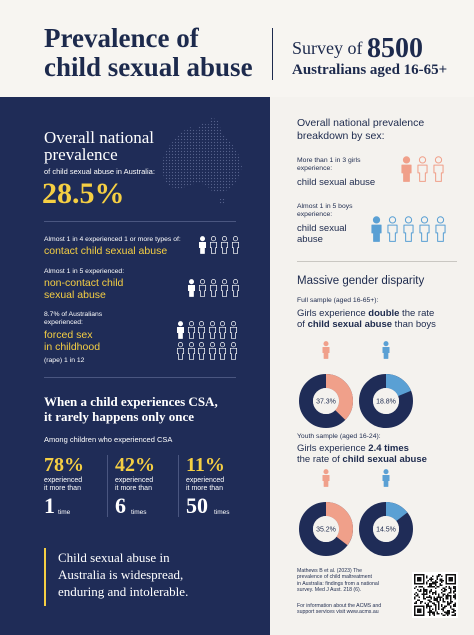 This screenshot has height=635, width=474. What do you see at coordinates (325, 206) in the screenshot?
I see `boys-small-line-1: Almost 1 in 5 boys` at bounding box center [325, 206].